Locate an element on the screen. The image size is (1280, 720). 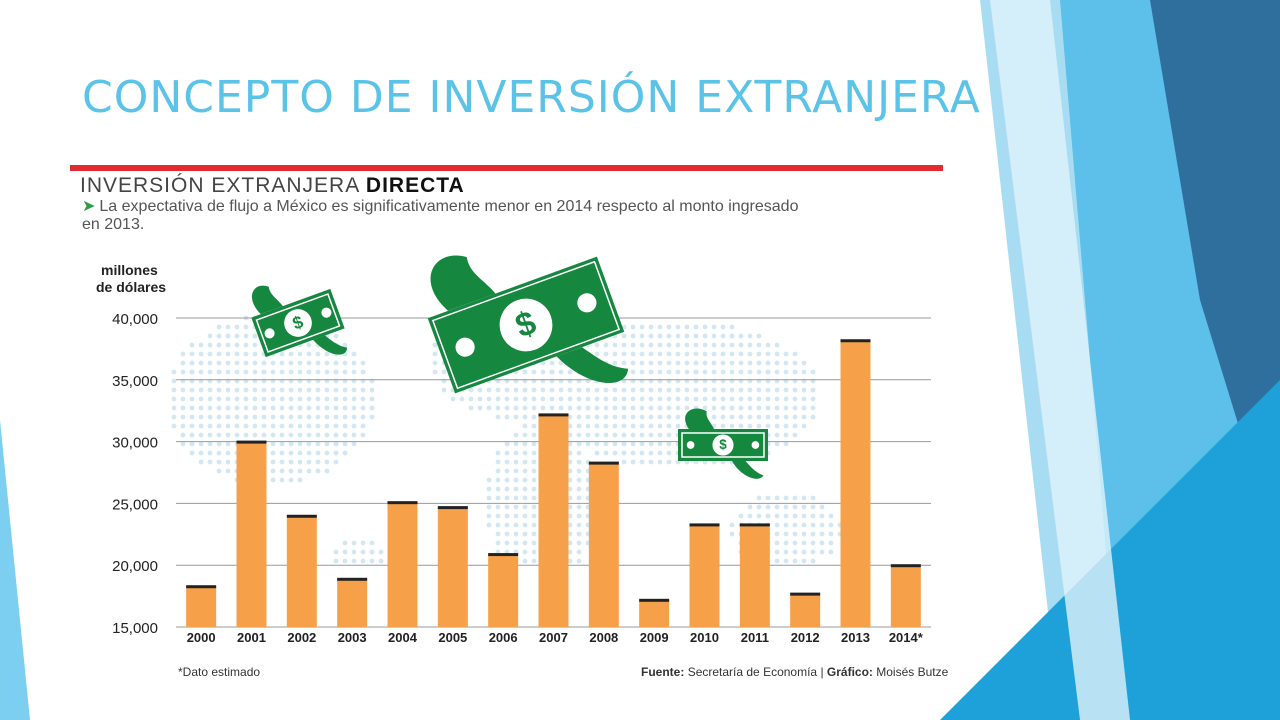
x-tick-label: 2001 is located at coordinates (251, 637).